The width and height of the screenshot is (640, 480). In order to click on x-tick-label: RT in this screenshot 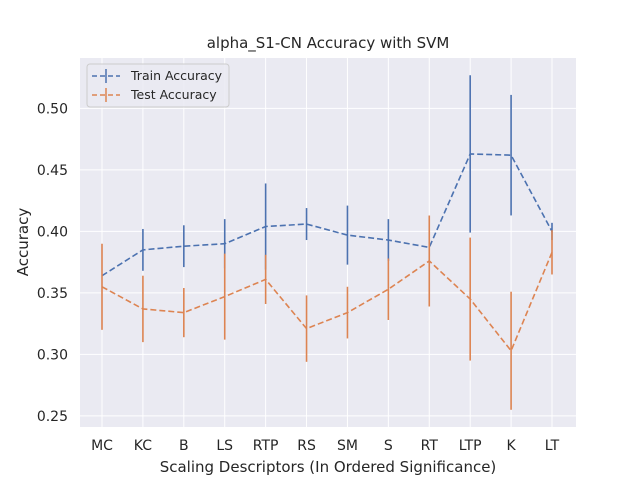, I will do `click(430, 446)`.